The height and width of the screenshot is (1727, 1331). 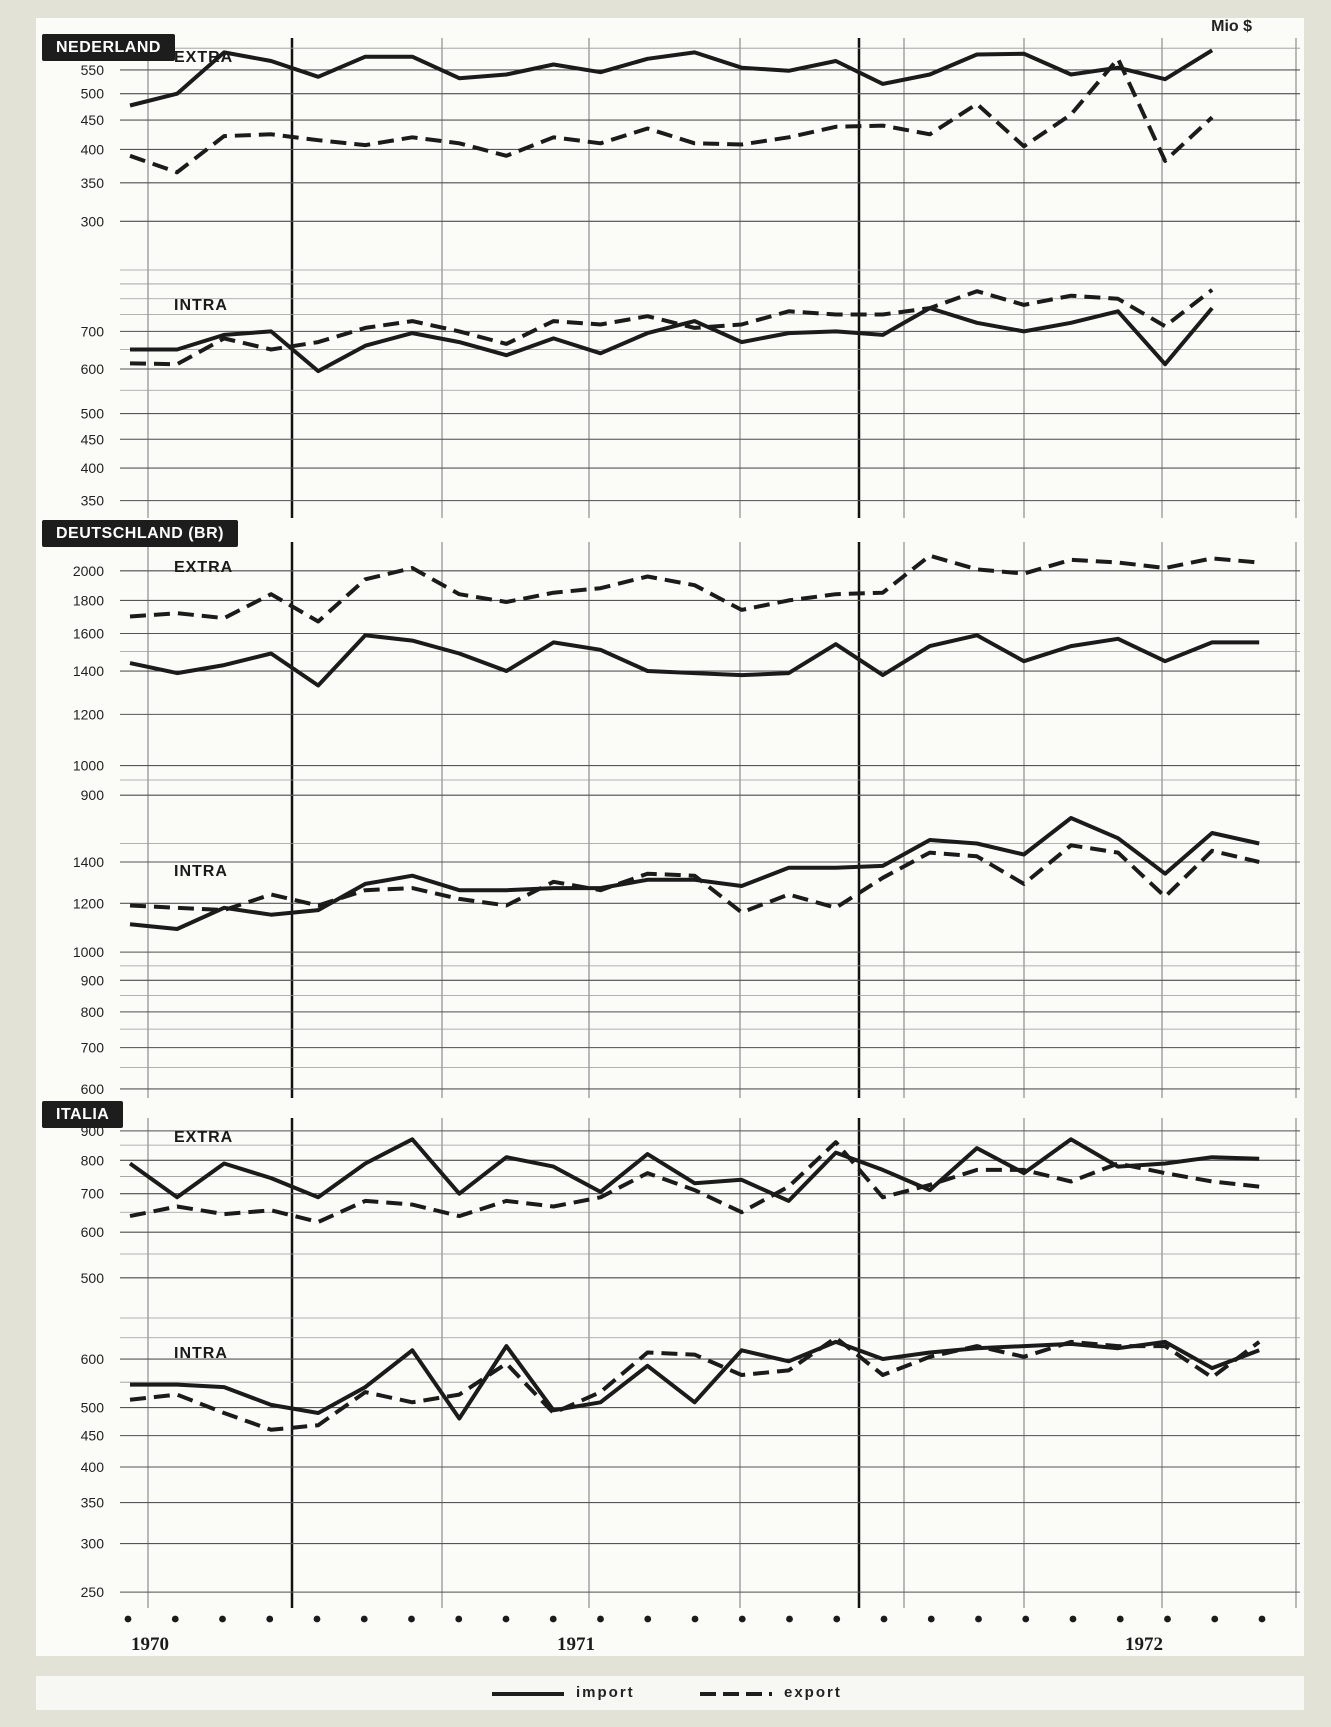 I want to click on country-label-nederland: NEDERLAND, so click(x=108, y=47).